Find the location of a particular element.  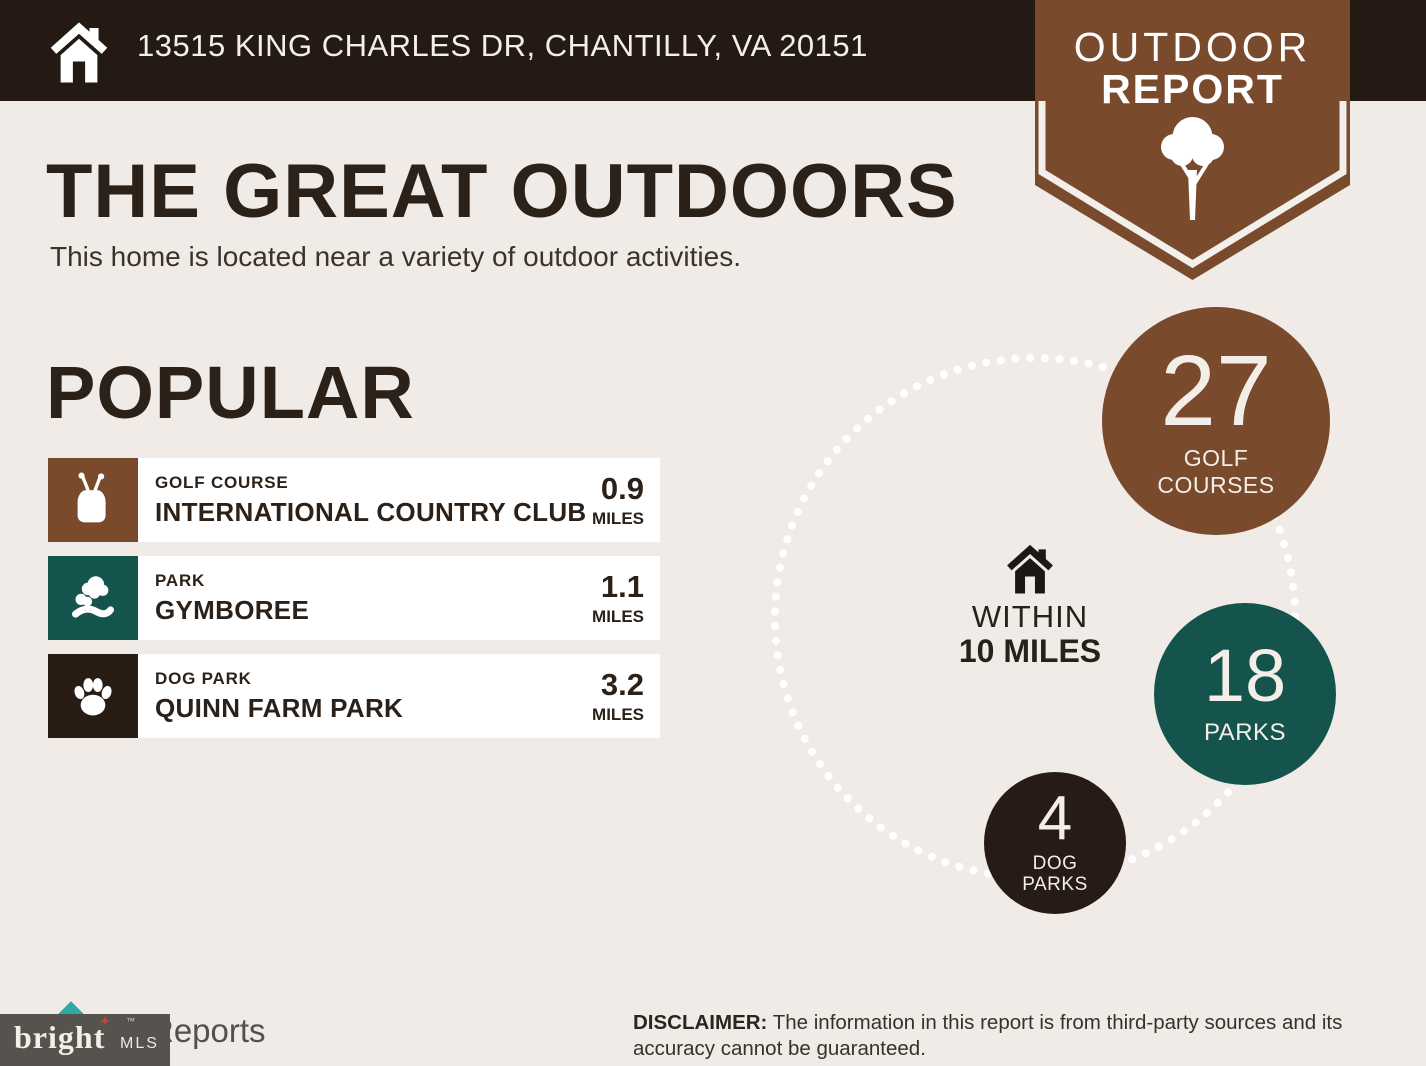

stat-circle-golf-courses: 27 GOLF COURSES is located at coordinates (1216, 421).